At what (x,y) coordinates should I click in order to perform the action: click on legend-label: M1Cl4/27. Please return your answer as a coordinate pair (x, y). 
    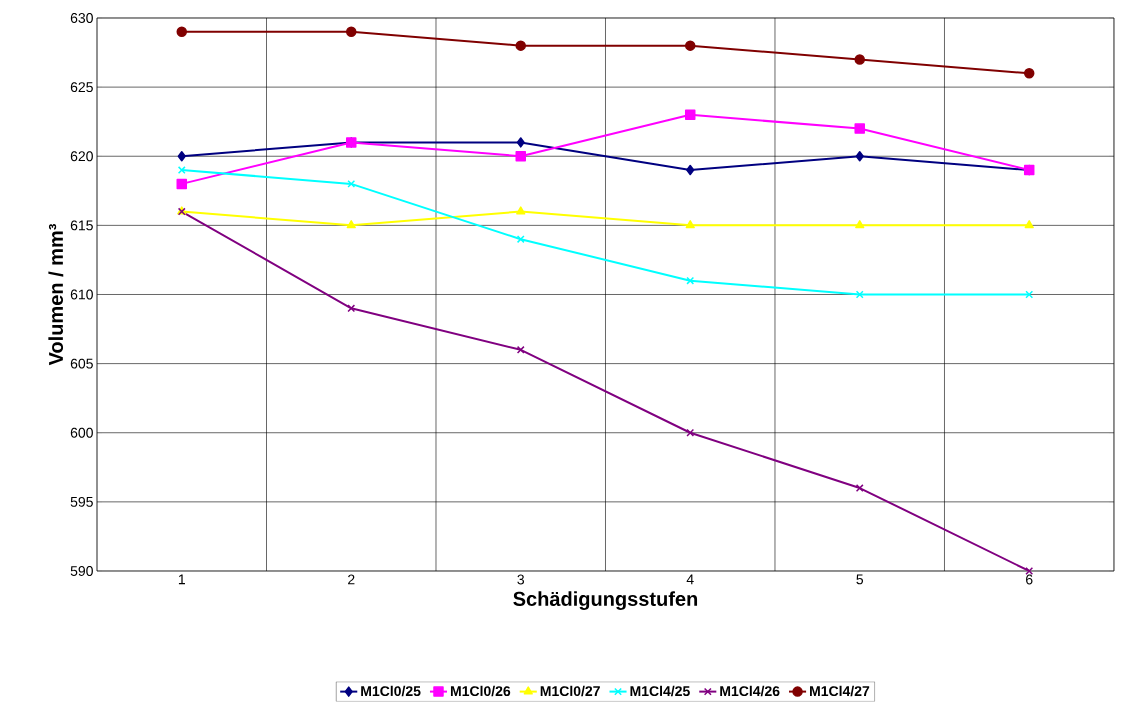
    Looking at the image, I should click on (840, 691).